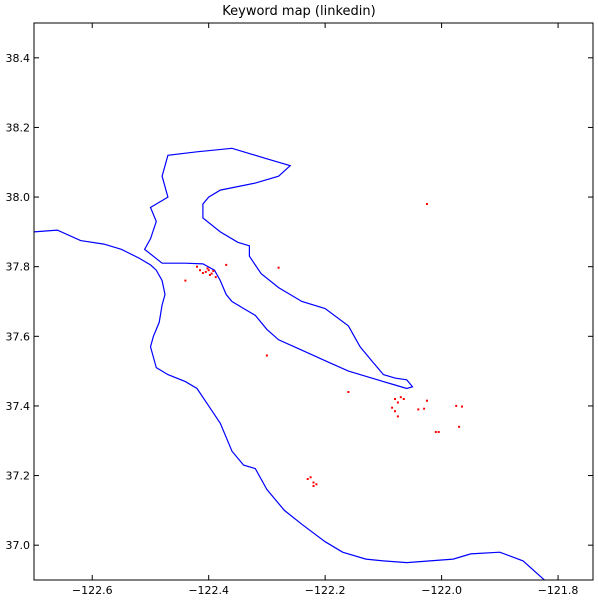  Describe the element at coordinates (18, 58) in the screenshot. I see `y-tick-label: 38.4` at that location.